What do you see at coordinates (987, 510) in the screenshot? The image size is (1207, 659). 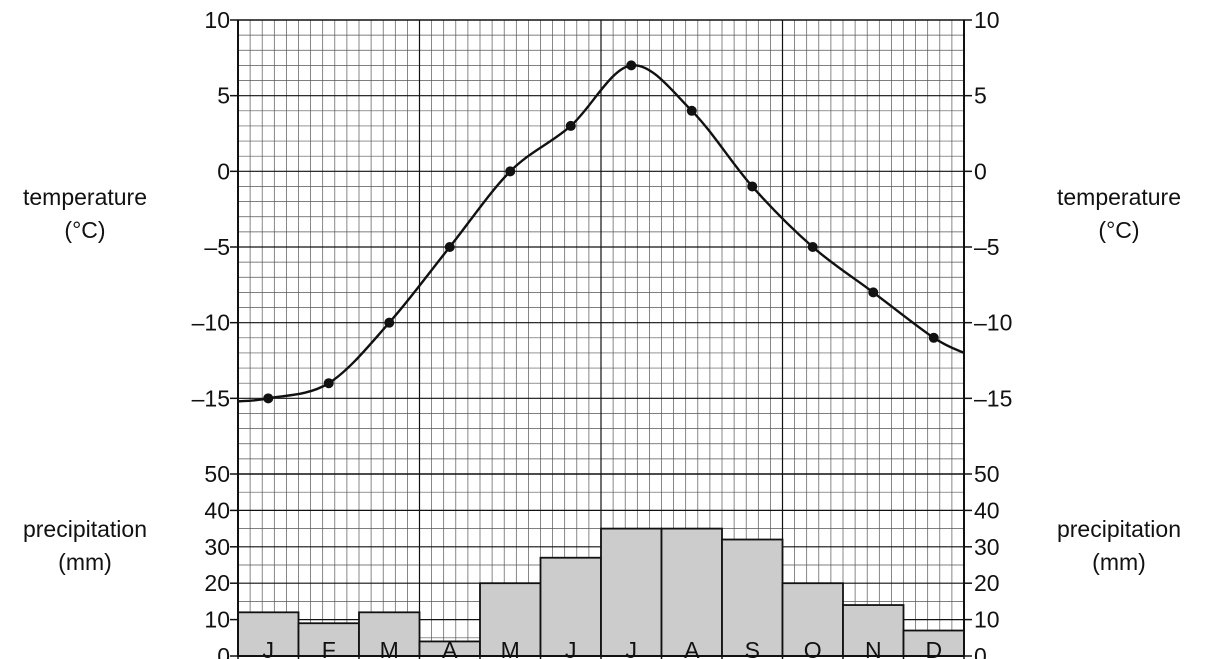 I see `precip-tick-label-right: 40` at bounding box center [987, 510].